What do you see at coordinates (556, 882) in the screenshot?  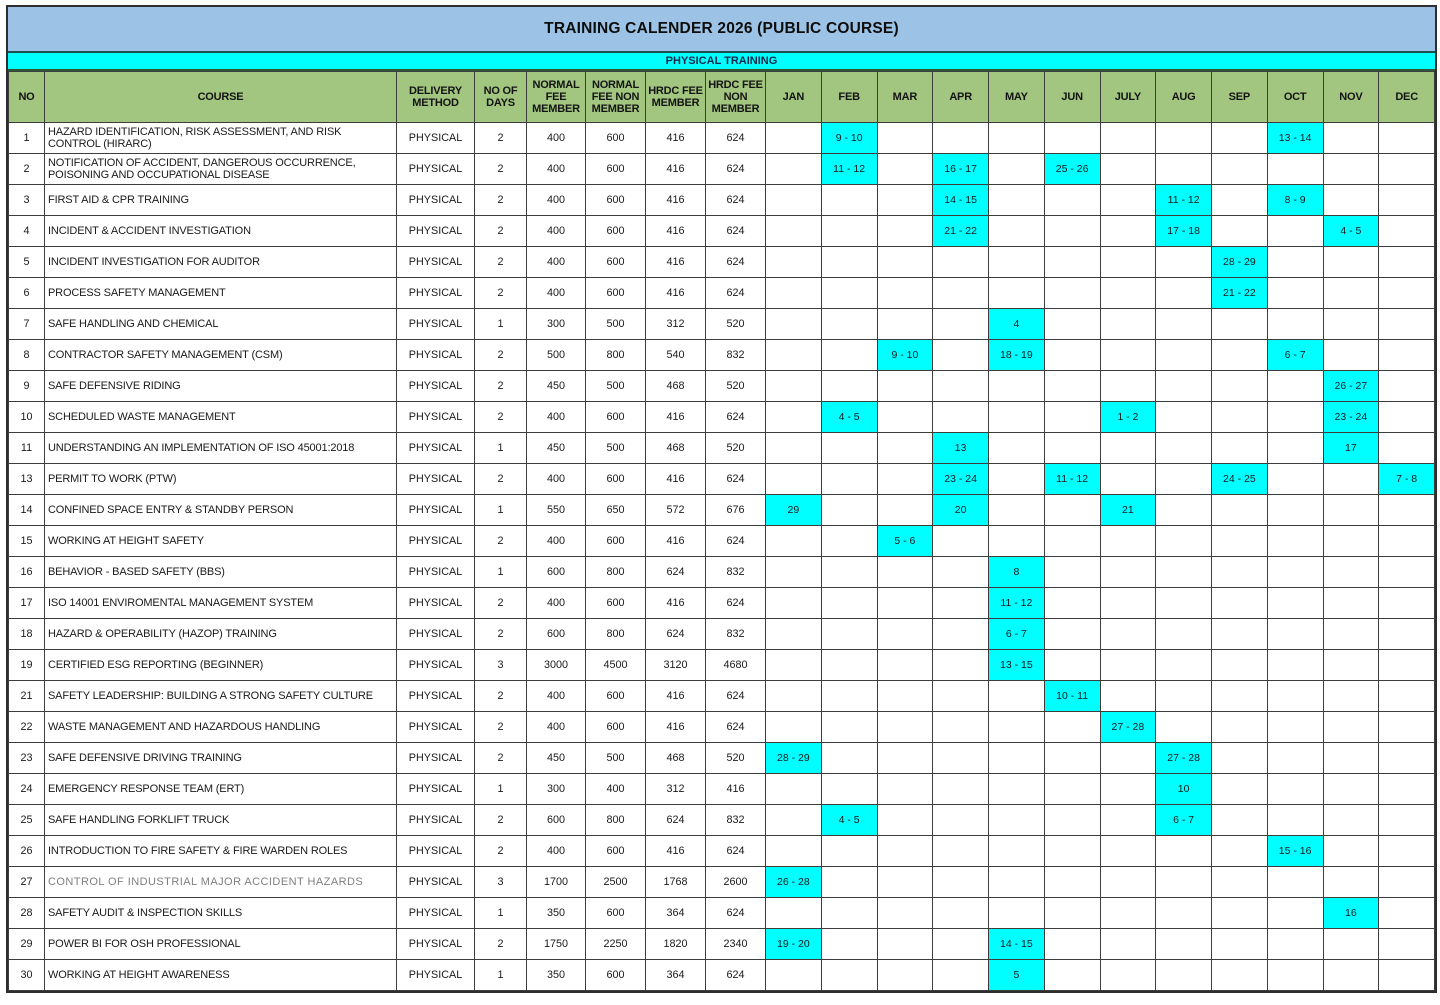 I see `normal-fee-member: 1700` at bounding box center [556, 882].